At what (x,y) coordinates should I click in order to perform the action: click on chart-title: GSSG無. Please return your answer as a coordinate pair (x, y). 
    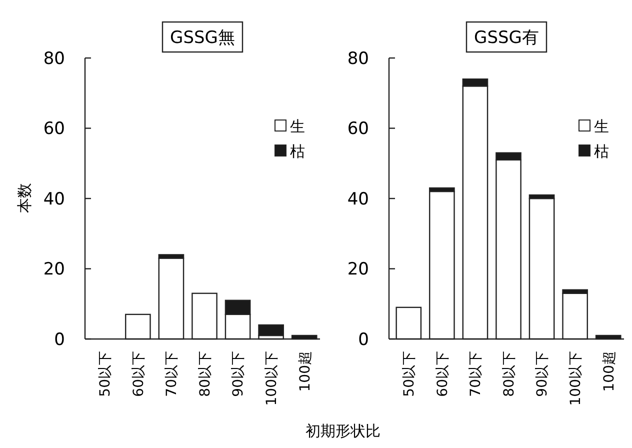
    Looking at the image, I should click on (202, 38).